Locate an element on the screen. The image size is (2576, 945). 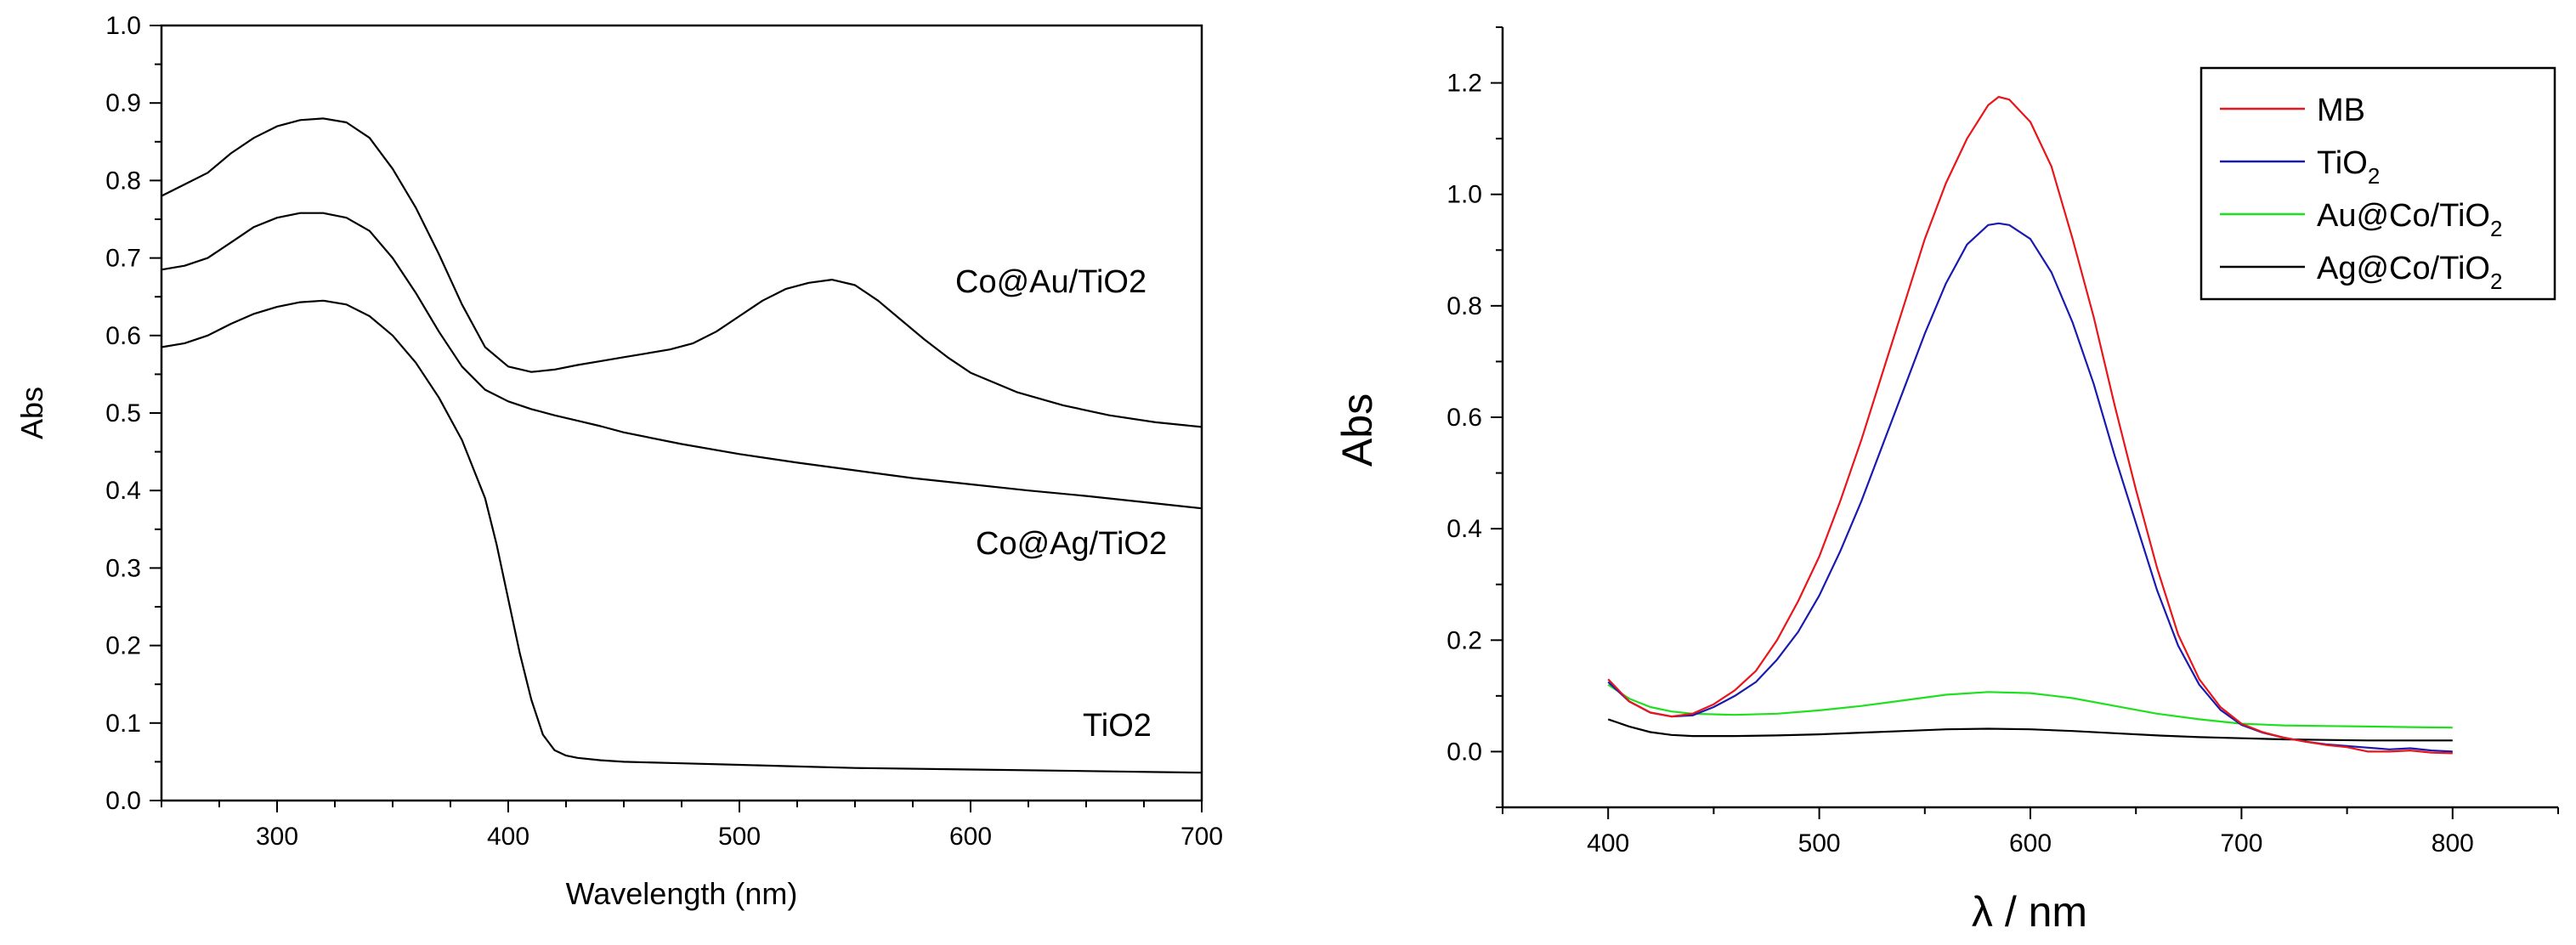
left-series-line-co-ag-tio2 is located at coordinates (682, 361).